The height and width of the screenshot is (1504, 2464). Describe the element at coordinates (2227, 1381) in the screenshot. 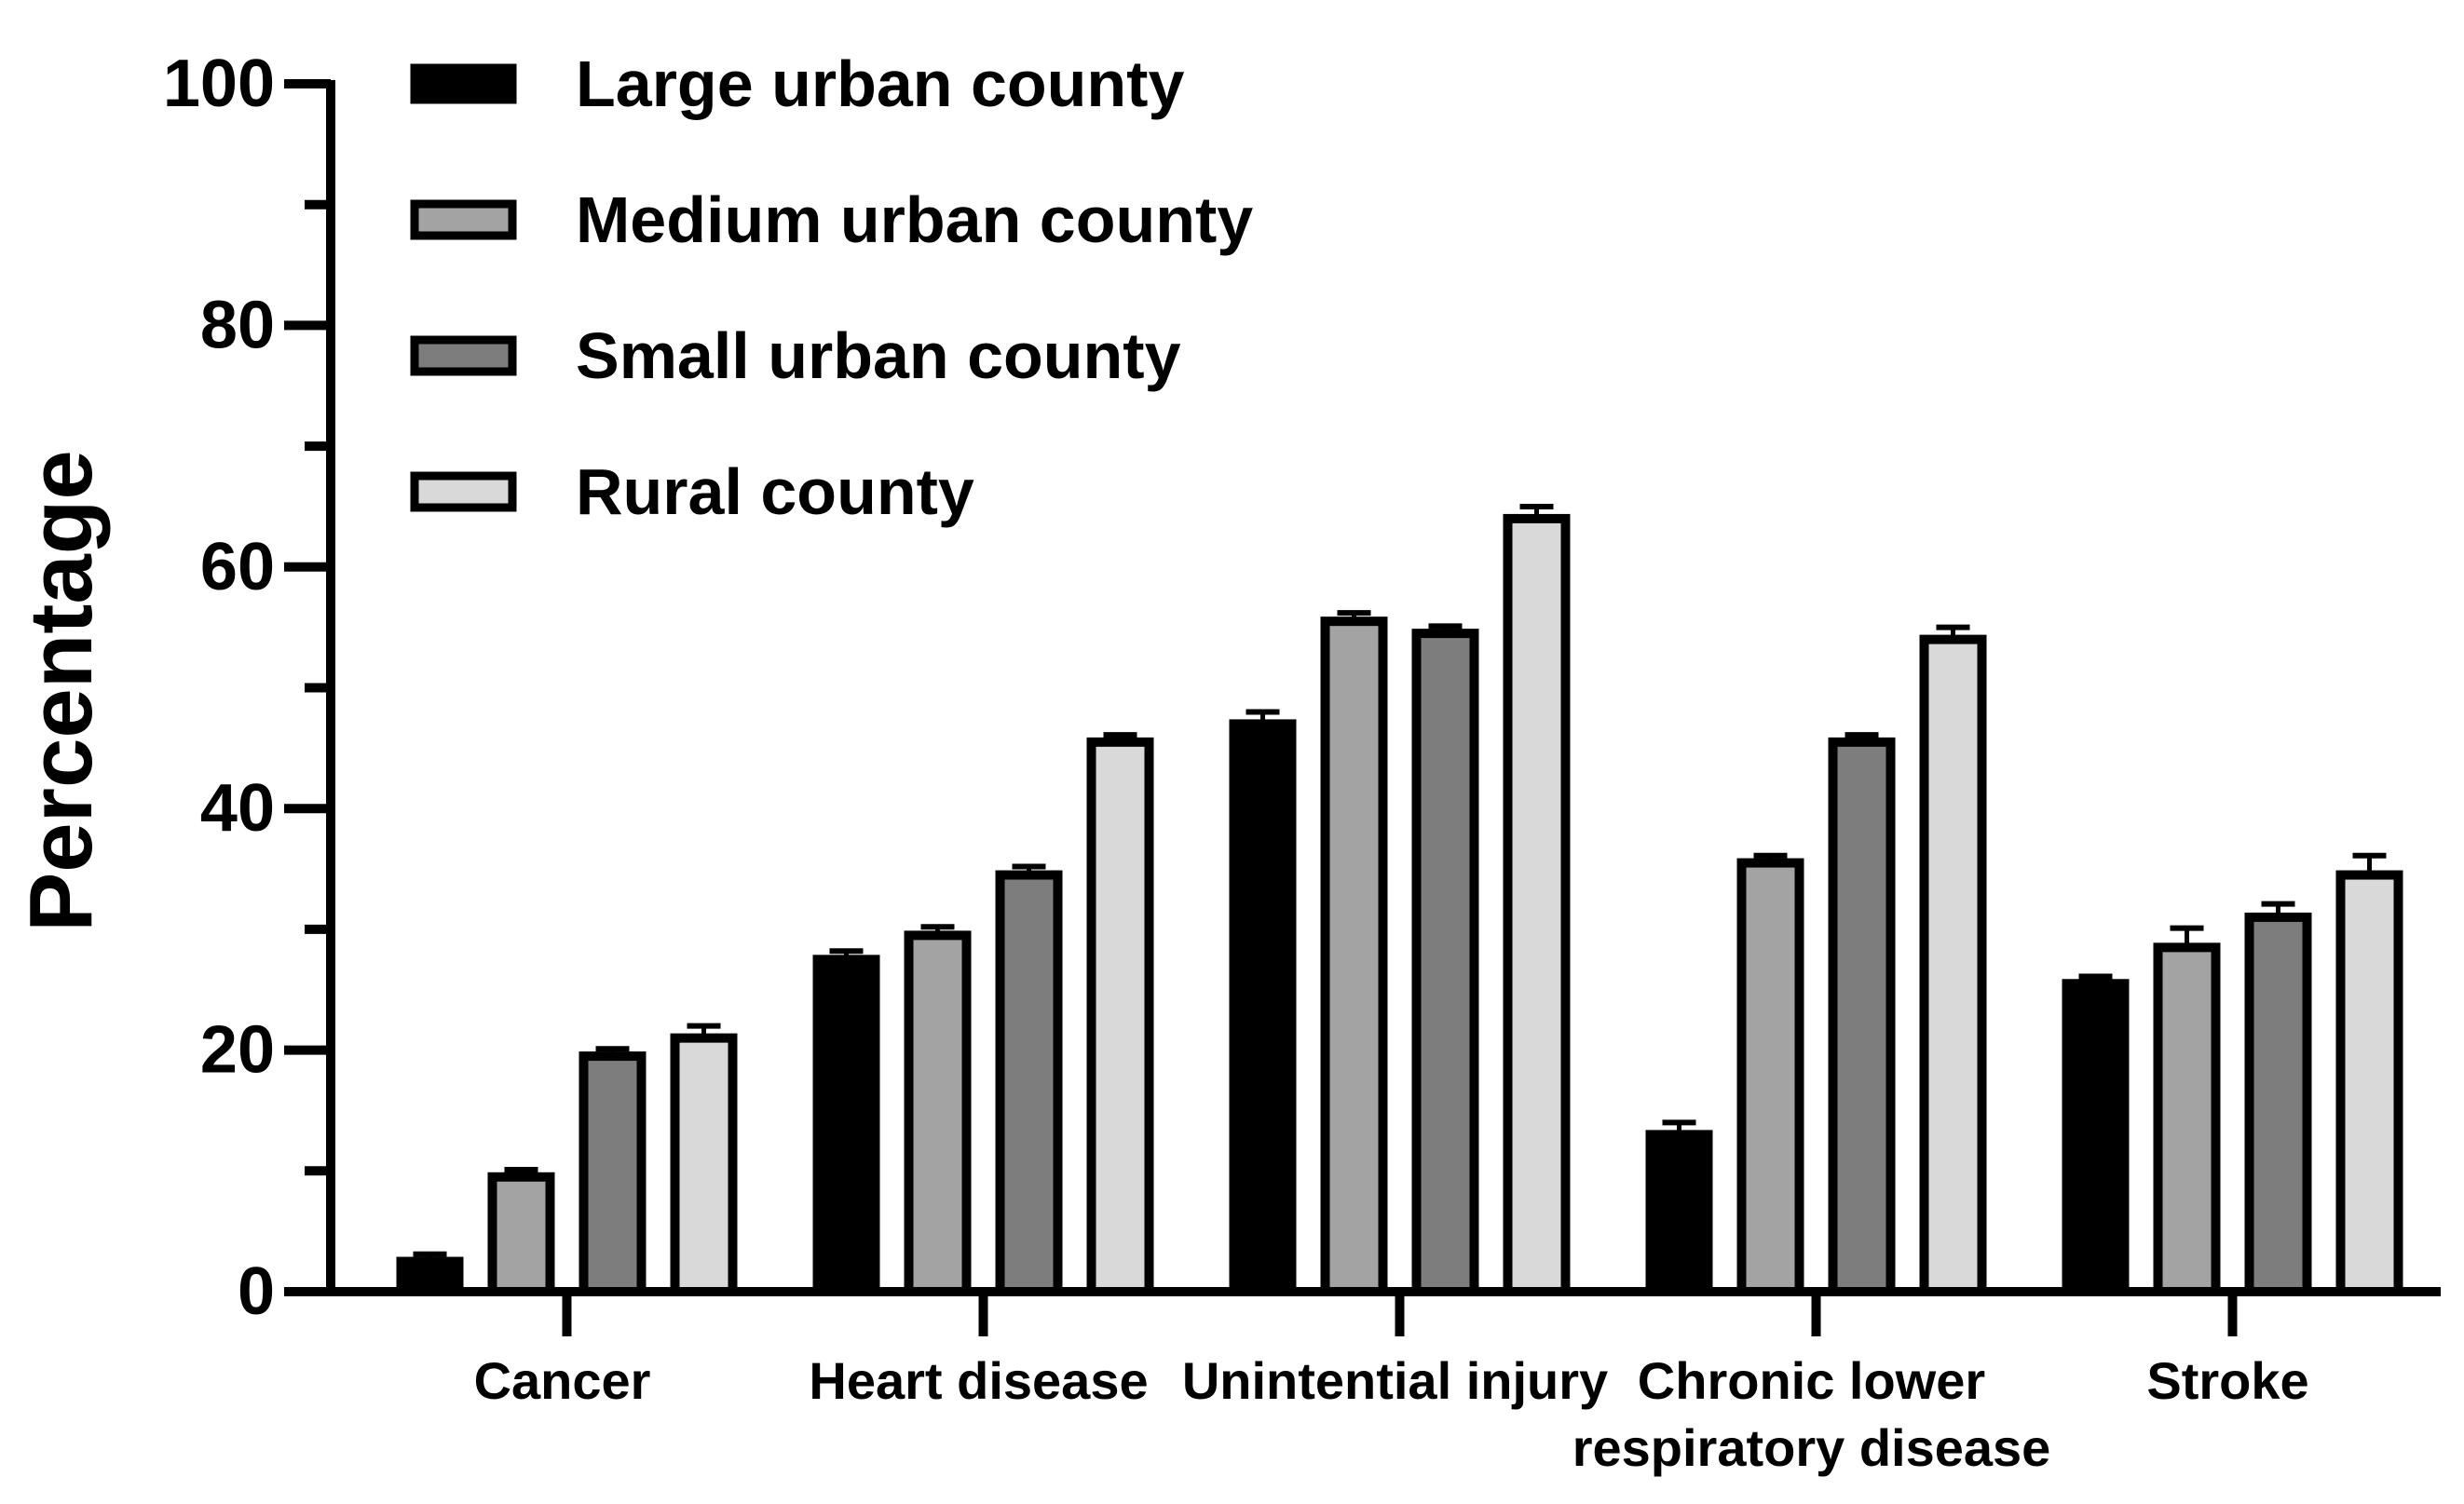

I see `x-tick-label: Stroke` at that location.